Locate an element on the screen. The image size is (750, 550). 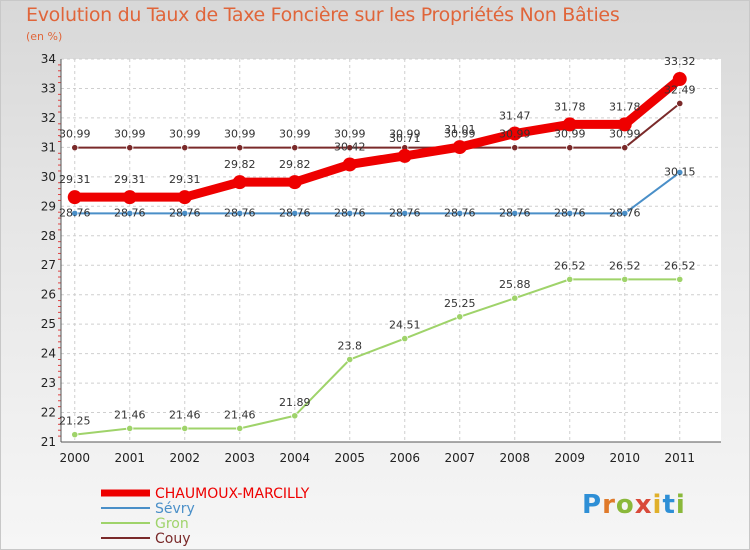
y-tick-label: 29 is located at coordinates (48, 206).